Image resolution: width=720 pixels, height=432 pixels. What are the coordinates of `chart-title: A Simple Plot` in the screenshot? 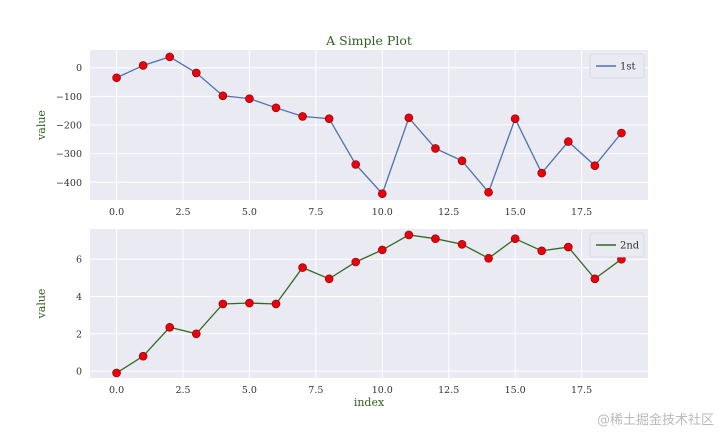 It's located at (368, 40).